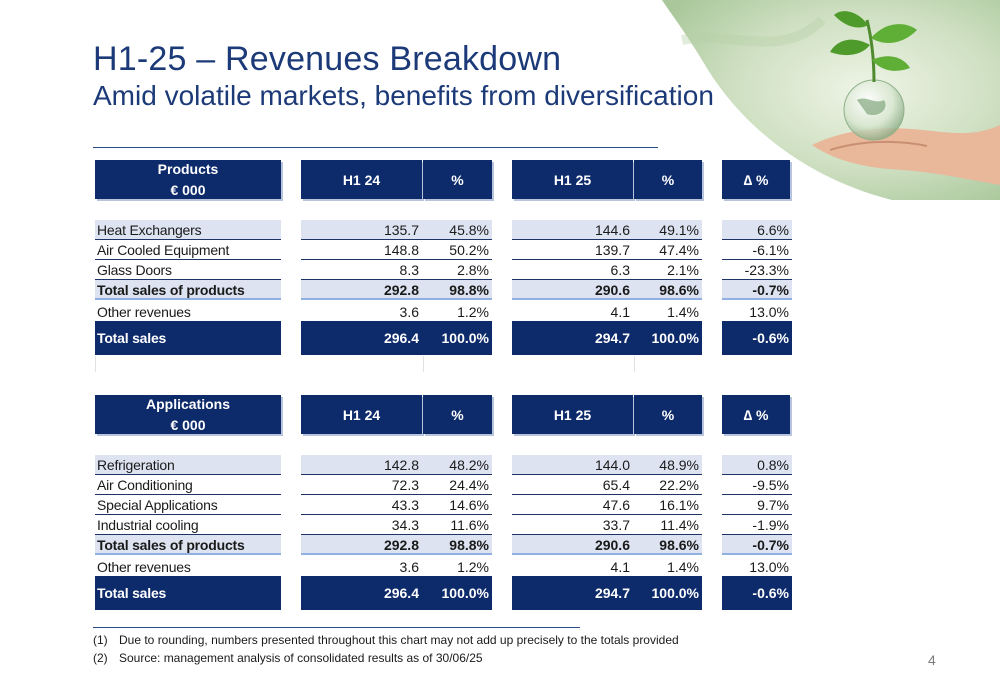  I want to click on h1-24-value: 72.3, so click(362, 485).